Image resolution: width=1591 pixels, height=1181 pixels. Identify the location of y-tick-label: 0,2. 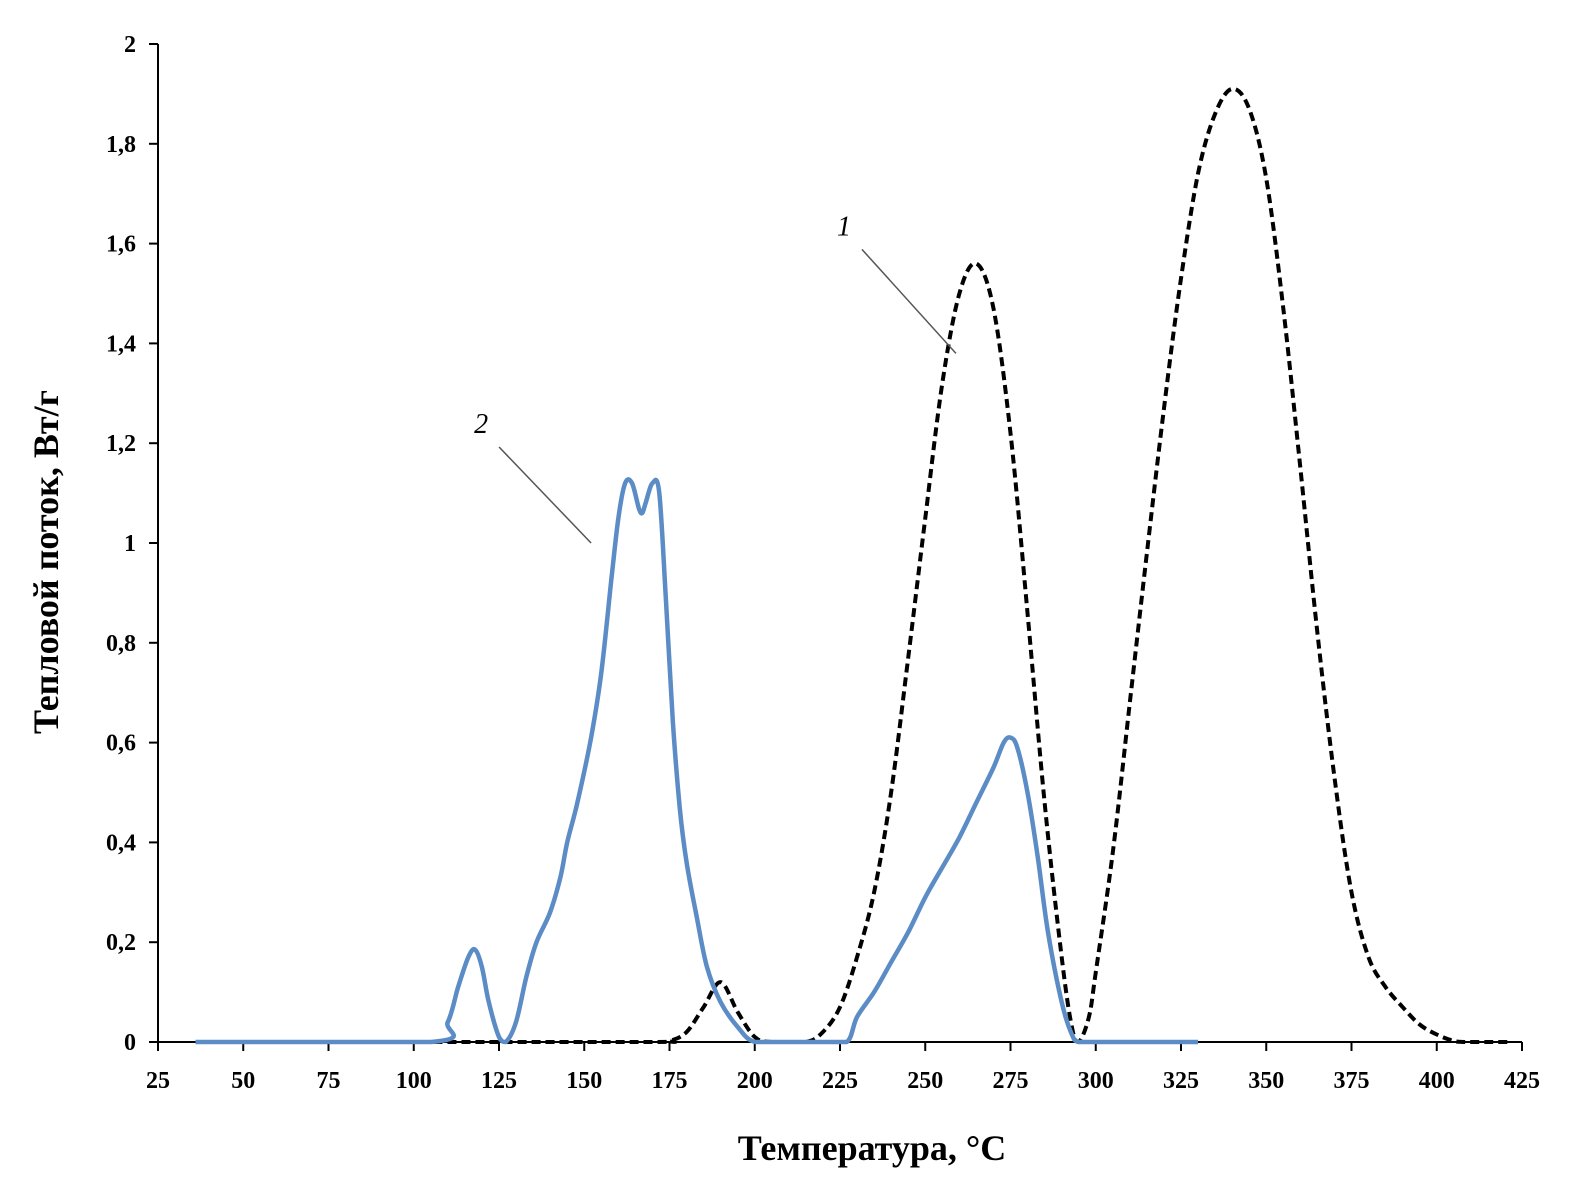
(121, 943).